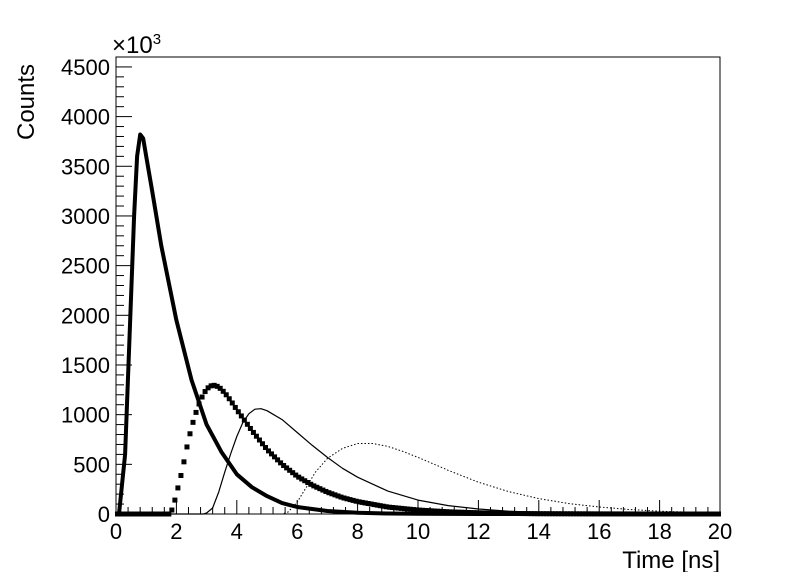  I want to click on series-line-thin-solid, so click(418, 461).